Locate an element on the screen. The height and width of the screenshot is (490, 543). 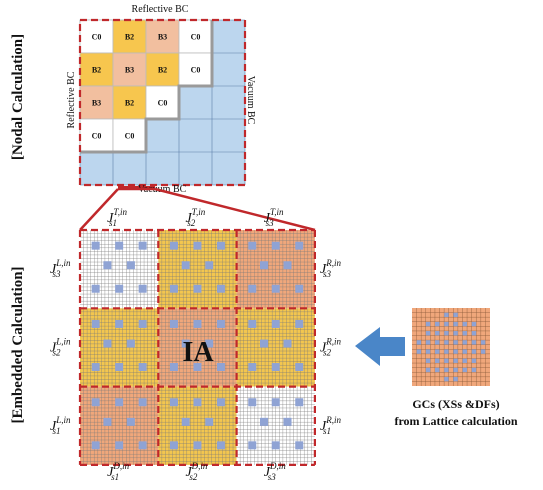
zoom-line-right is located at coordinates (235, 209).